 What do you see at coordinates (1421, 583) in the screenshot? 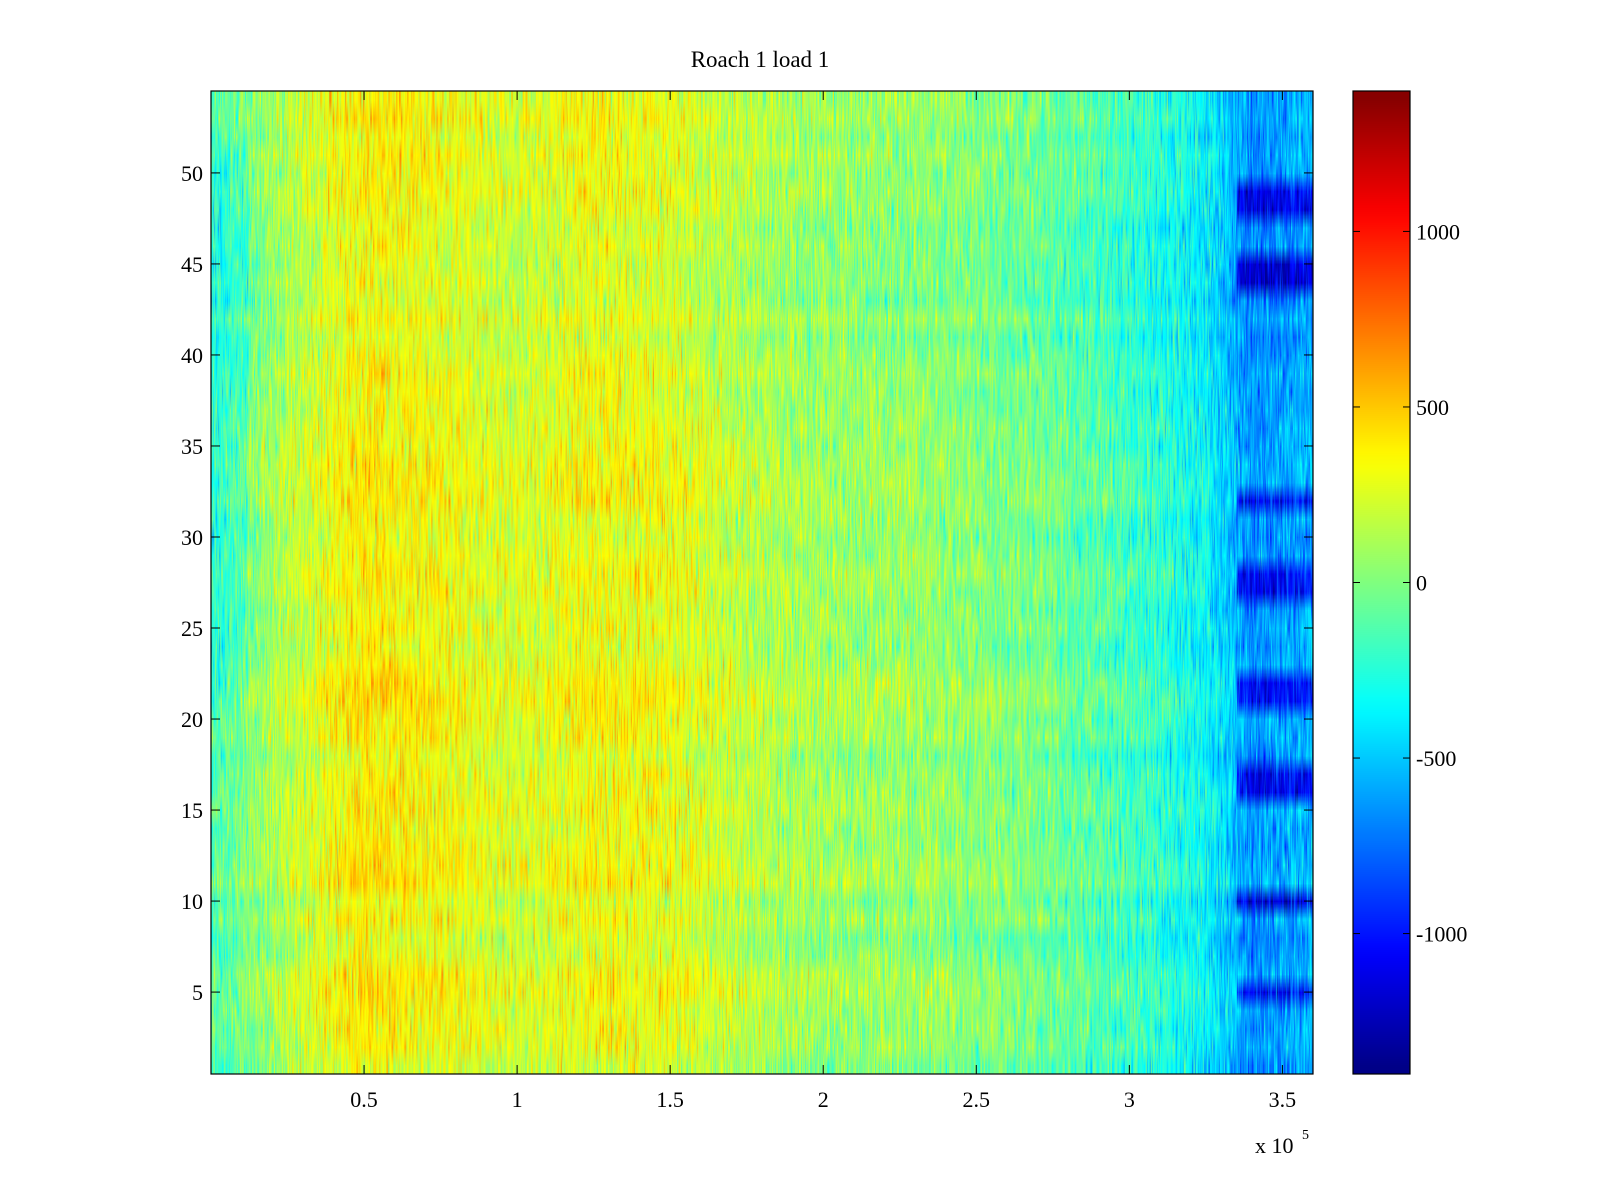
I see `colorbar-tick-label: 0` at bounding box center [1421, 583].